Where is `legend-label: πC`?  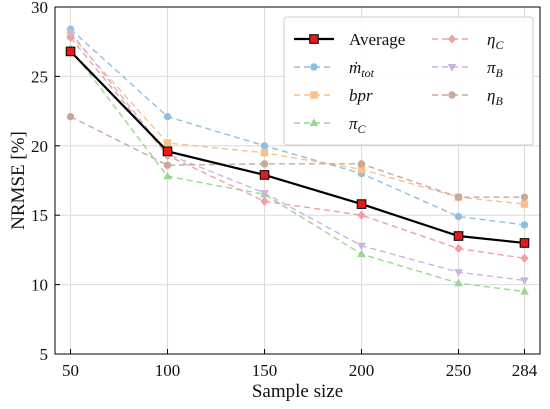 legend-label: πC is located at coordinates (358, 125).